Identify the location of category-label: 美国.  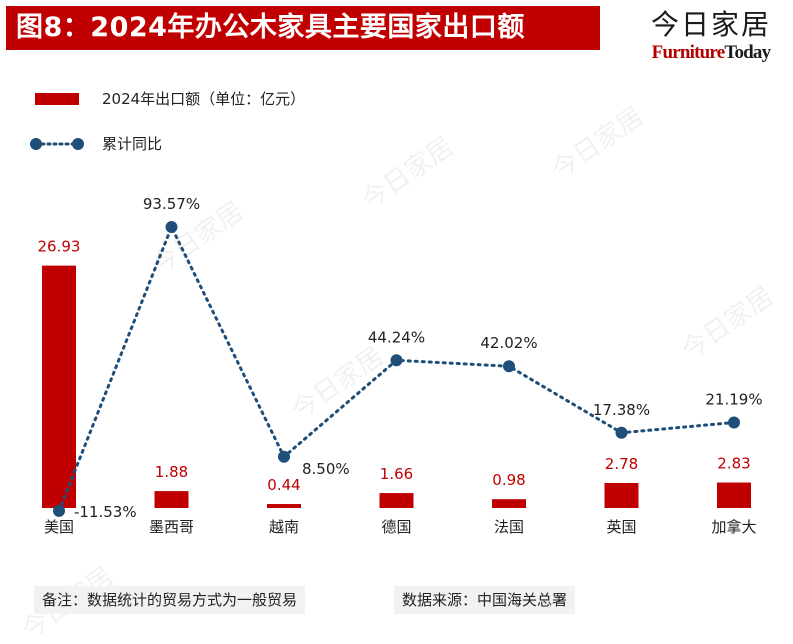
(59, 527).